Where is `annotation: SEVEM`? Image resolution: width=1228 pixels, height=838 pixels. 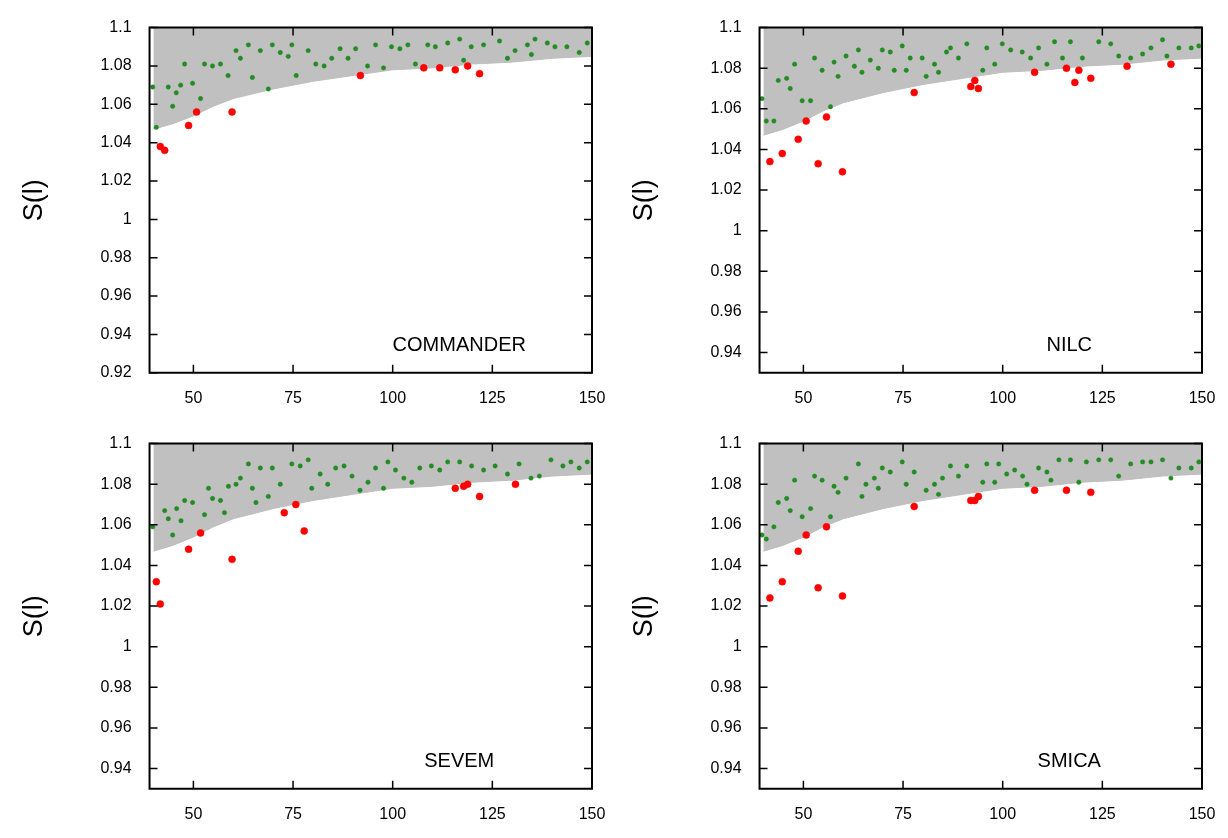
annotation: SEVEM is located at coordinates (459, 759).